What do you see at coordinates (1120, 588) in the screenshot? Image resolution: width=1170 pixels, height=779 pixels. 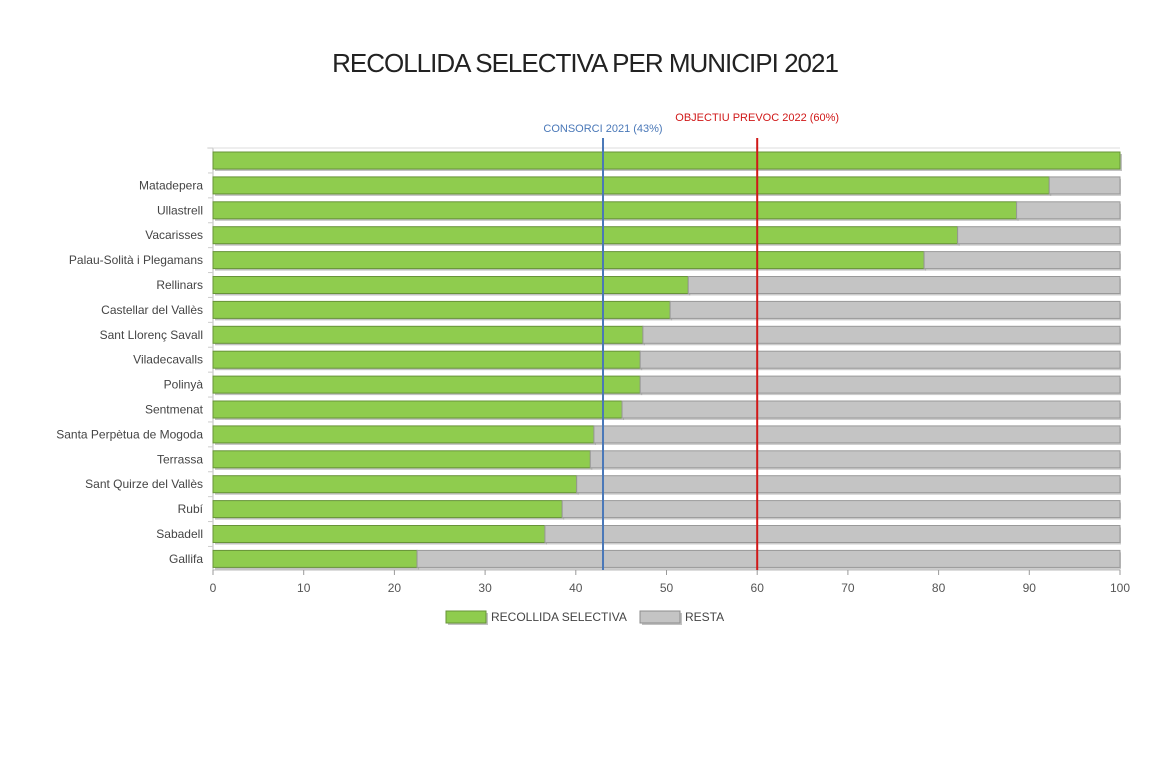 I see `x-tick-label: 100` at bounding box center [1120, 588].